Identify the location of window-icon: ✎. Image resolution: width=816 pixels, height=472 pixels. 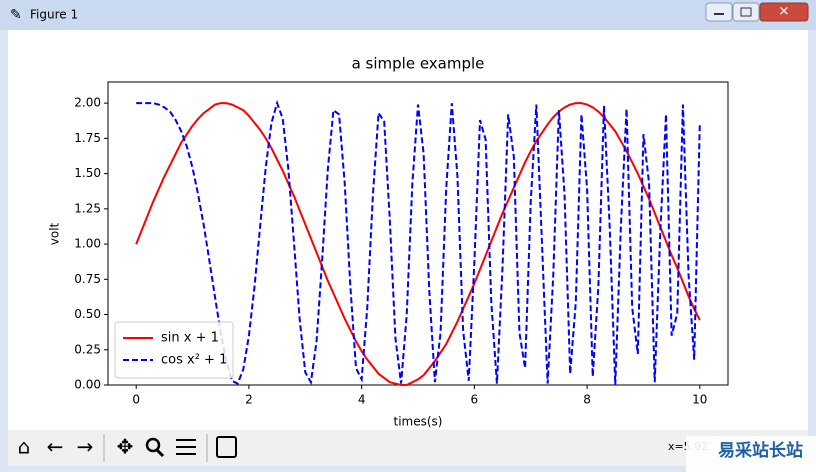
(16, 15).